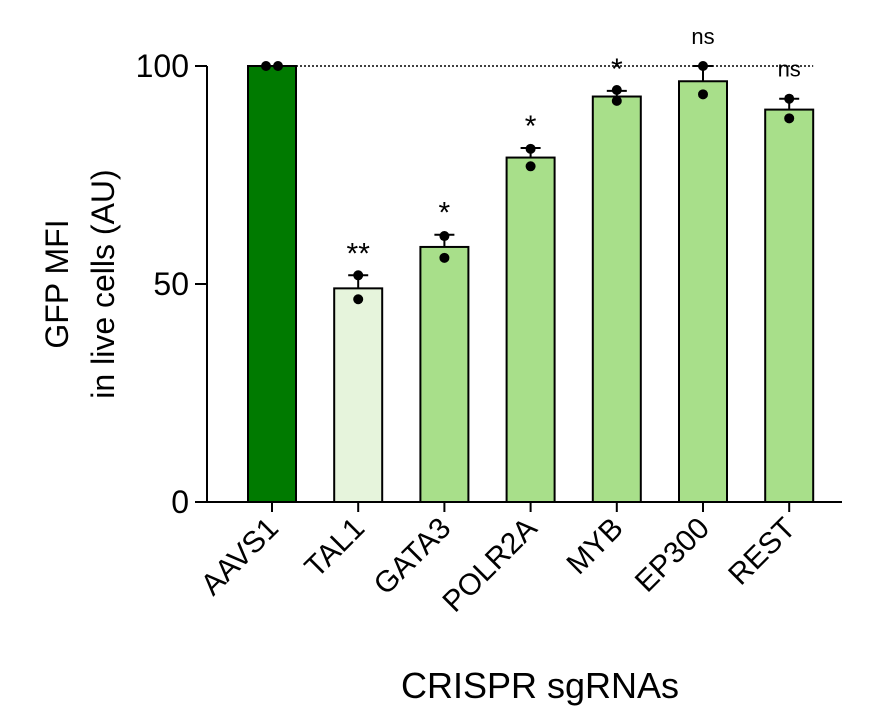  What do you see at coordinates (272, 284) in the screenshot?
I see `bar-aavs1` at bounding box center [272, 284].